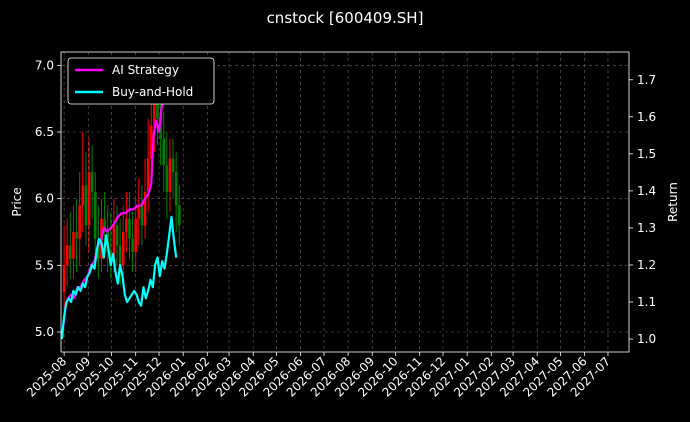 This screenshot has width=690, height=422. I want to click on legend-label-ai-strategy: AI Strategy, so click(145, 70).